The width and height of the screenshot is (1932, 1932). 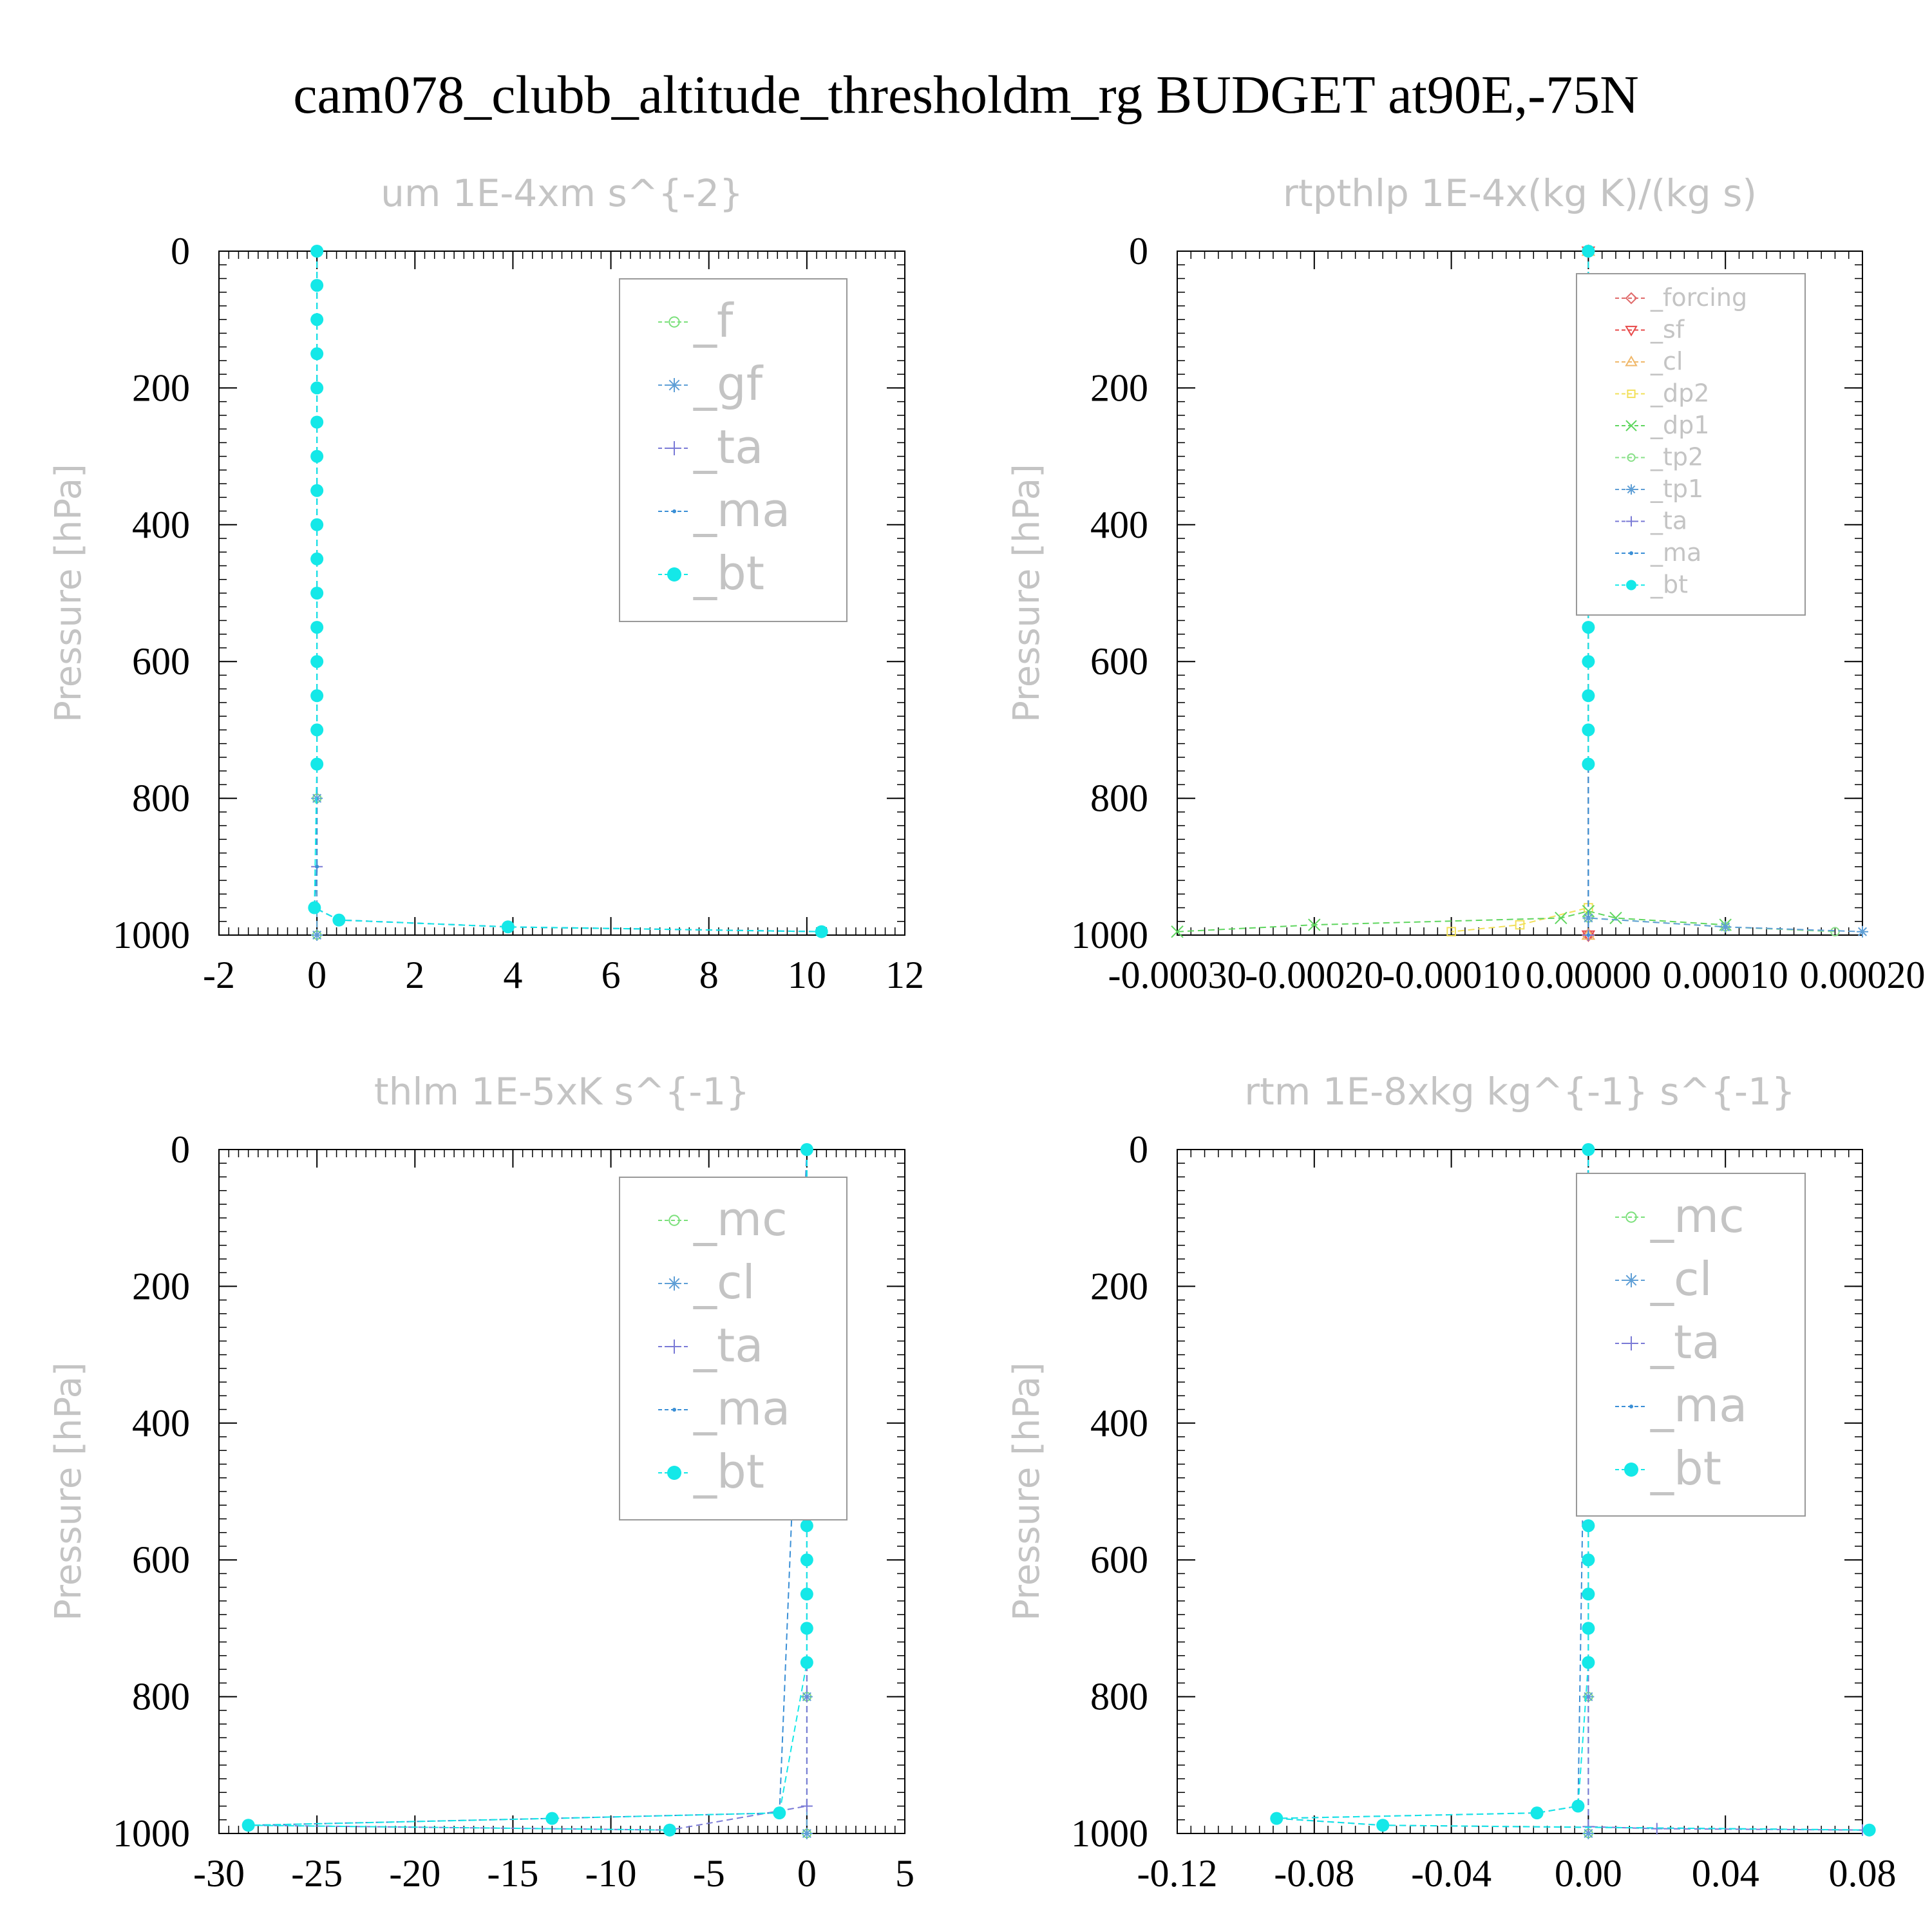 What do you see at coordinates (1698, 1216) in the screenshot?
I see `legend-label: _mc` at bounding box center [1698, 1216].